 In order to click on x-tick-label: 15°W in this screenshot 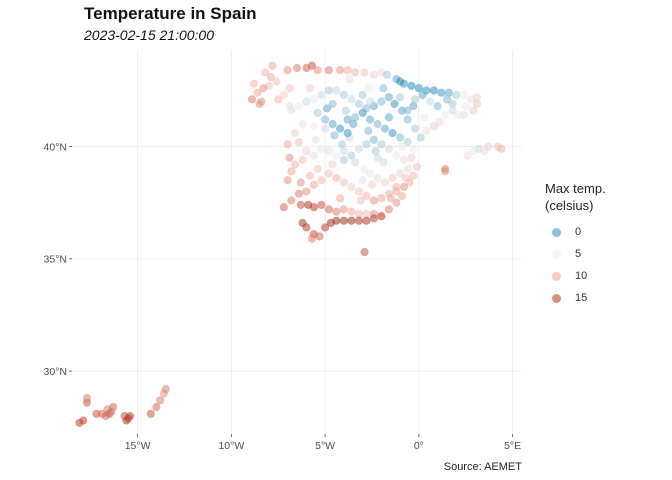, I will do `click(138, 446)`.